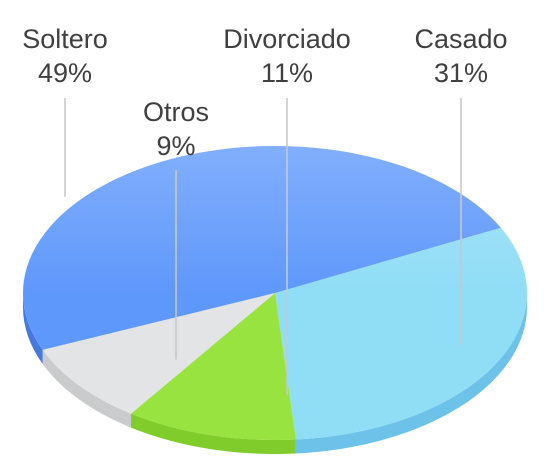  Describe the element at coordinates (287, 39) in the screenshot. I see `slice-label-divorciado: Divorciado` at that location.